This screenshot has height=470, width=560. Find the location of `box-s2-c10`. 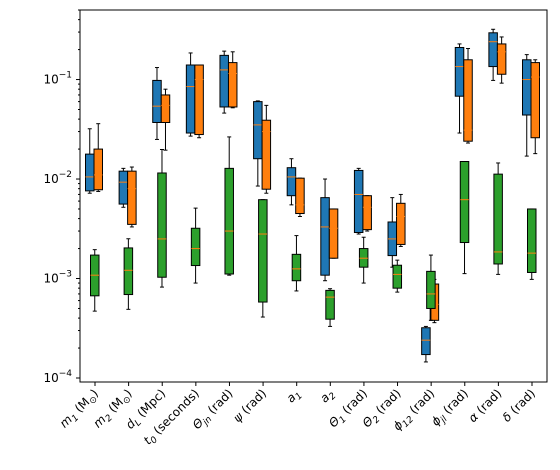

box-s2-c10 is located at coordinates (431, 287).